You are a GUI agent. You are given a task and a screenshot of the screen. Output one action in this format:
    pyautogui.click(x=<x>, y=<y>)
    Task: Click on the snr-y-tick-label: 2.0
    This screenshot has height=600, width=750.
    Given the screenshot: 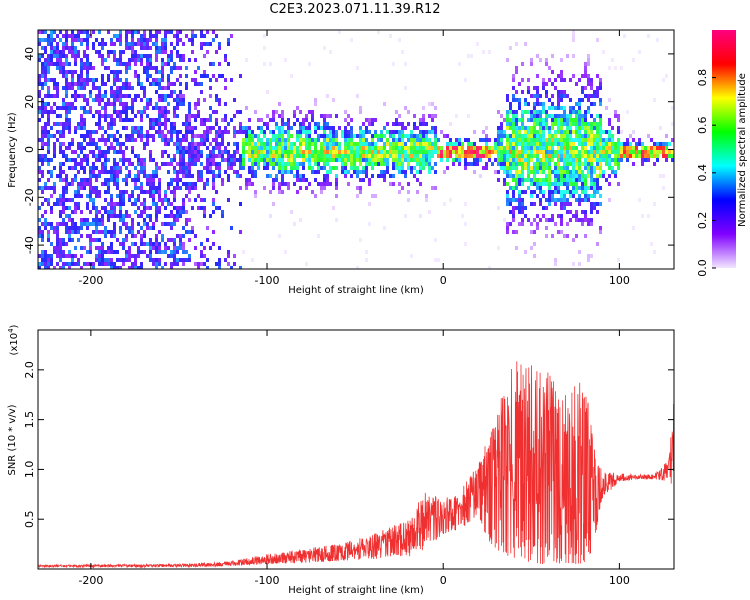 What is the action you would take?
    pyautogui.click(x=29, y=370)
    